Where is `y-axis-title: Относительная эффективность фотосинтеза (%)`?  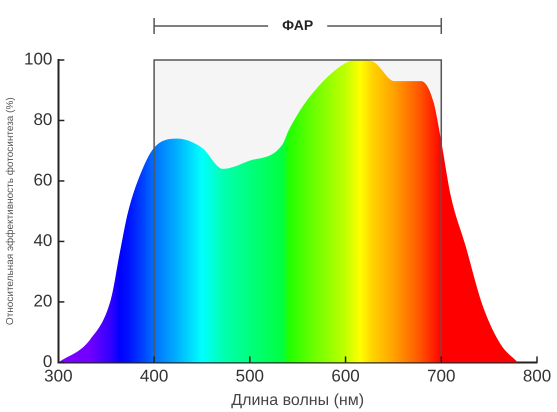 y-axis-title: Относительная эффективность фотосинтеза (%) is located at coordinates (10, 211).